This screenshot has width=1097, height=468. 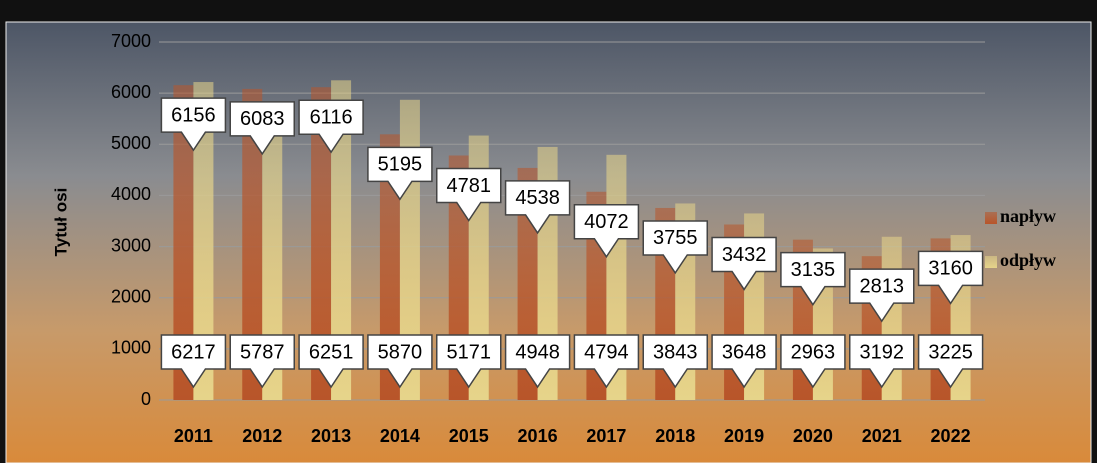 I want to click on y-tick-label: 7000, so click(x=131, y=41).